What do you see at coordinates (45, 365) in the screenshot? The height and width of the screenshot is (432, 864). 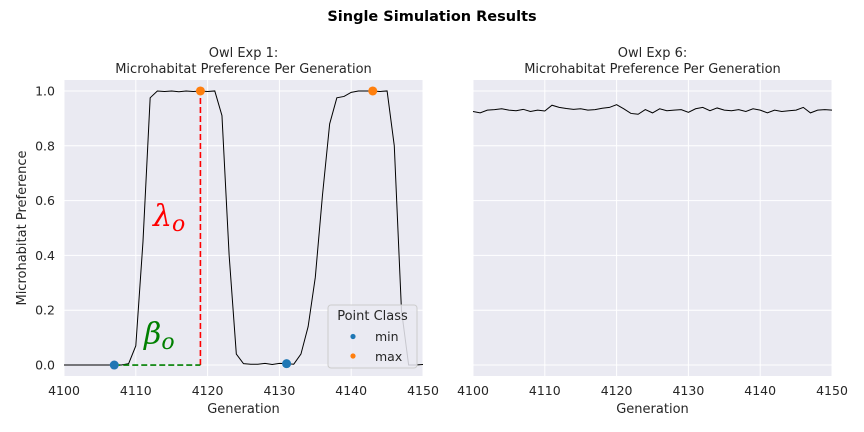 I see `y-tick-label: 0.0` at bounding box center [45, 365].